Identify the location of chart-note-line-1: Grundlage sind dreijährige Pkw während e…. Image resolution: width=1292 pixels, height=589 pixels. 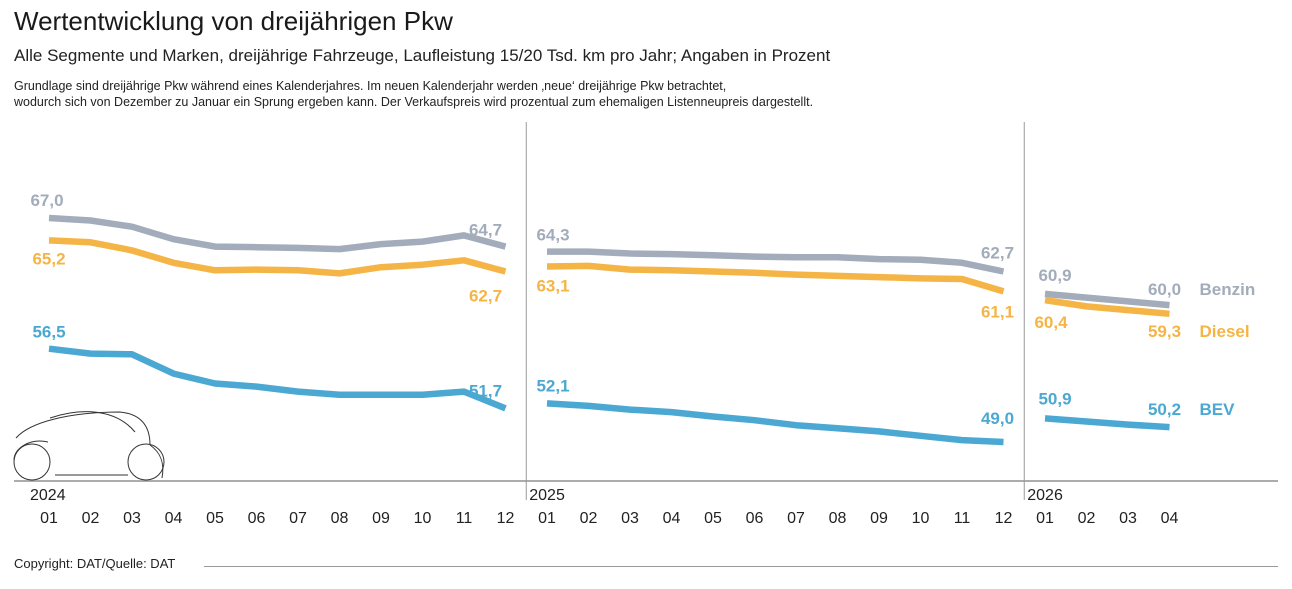
(370, 86).